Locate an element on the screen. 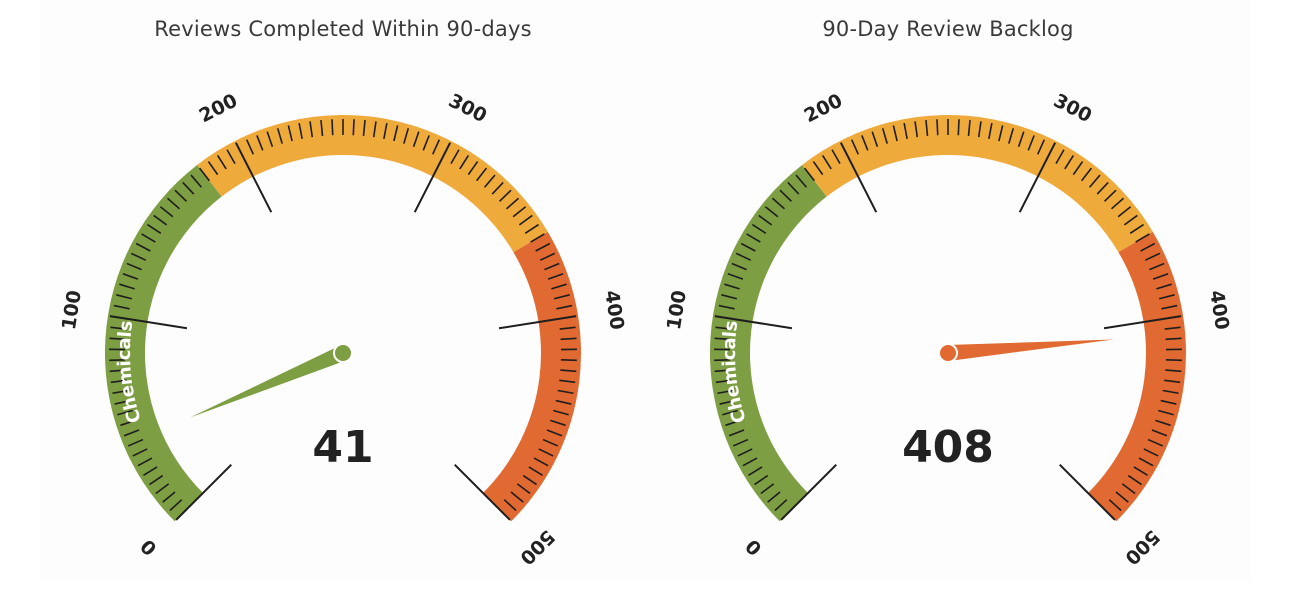  tick-label: 400 is located at coordinates (614, 310).